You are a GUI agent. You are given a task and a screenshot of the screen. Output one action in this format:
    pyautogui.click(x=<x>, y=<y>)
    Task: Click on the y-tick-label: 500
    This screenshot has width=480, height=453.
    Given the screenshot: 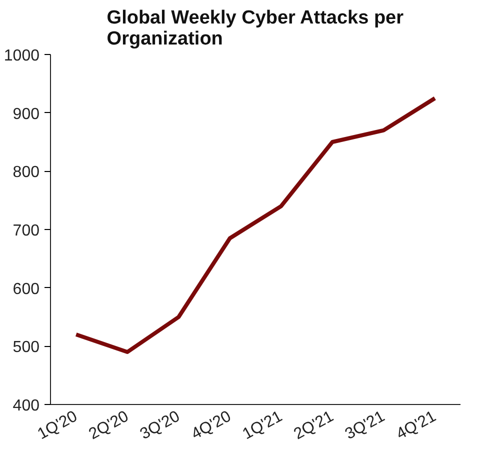 What is the action you would take?
    pyautogui.click(x=26, y=347)
    